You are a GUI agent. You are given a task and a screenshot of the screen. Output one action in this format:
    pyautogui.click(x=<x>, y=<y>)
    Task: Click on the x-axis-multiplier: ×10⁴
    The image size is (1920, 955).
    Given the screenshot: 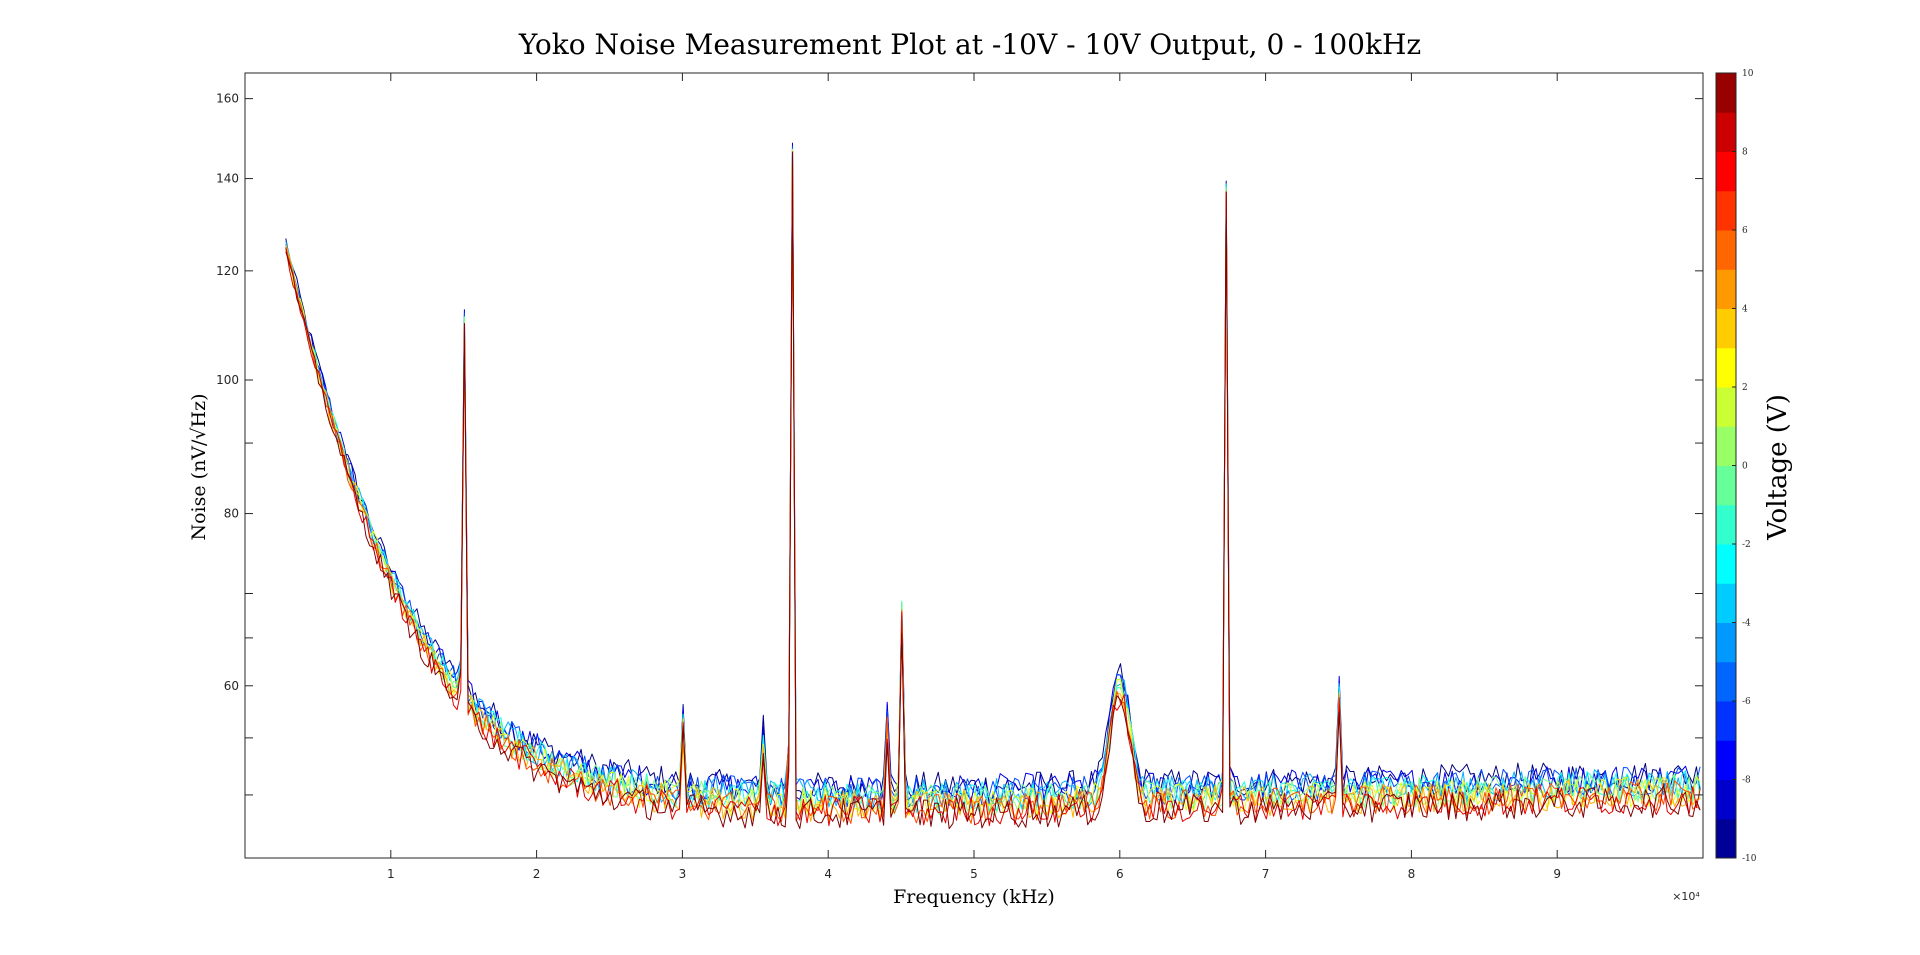 What is the action you would take?
    pyautogui.click(x=1686, y=896)
    